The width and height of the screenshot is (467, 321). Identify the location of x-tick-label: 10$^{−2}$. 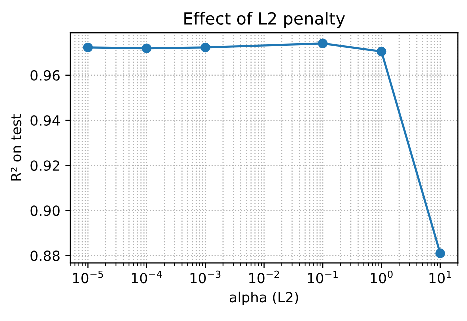
(265, 277).